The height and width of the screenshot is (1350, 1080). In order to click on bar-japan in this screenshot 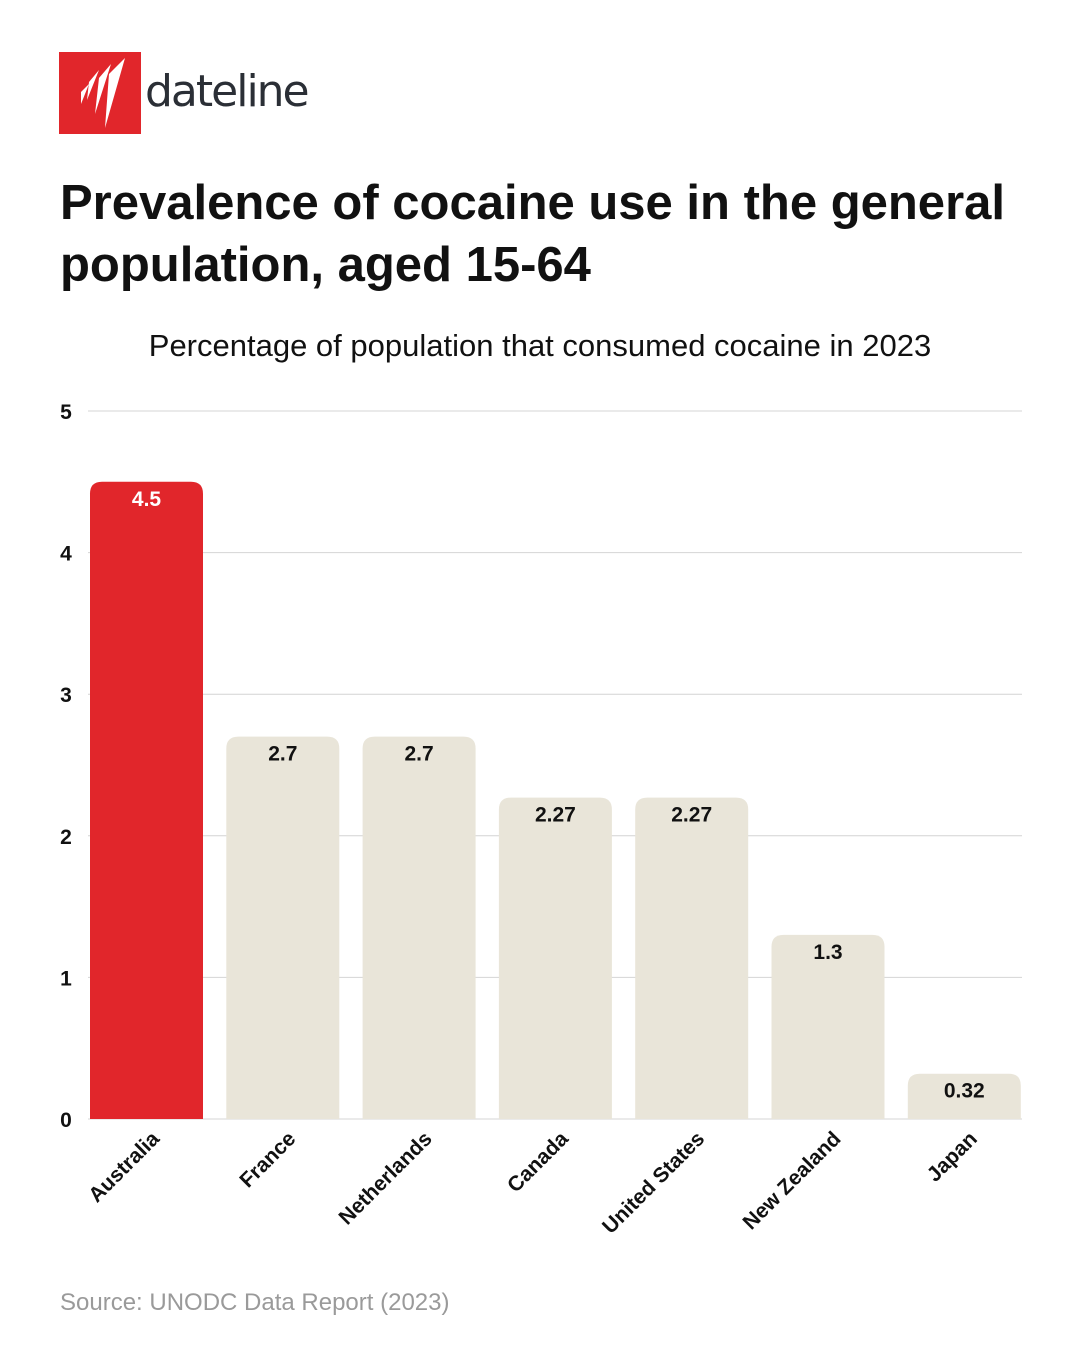, I will do `click(964, 1096)`.